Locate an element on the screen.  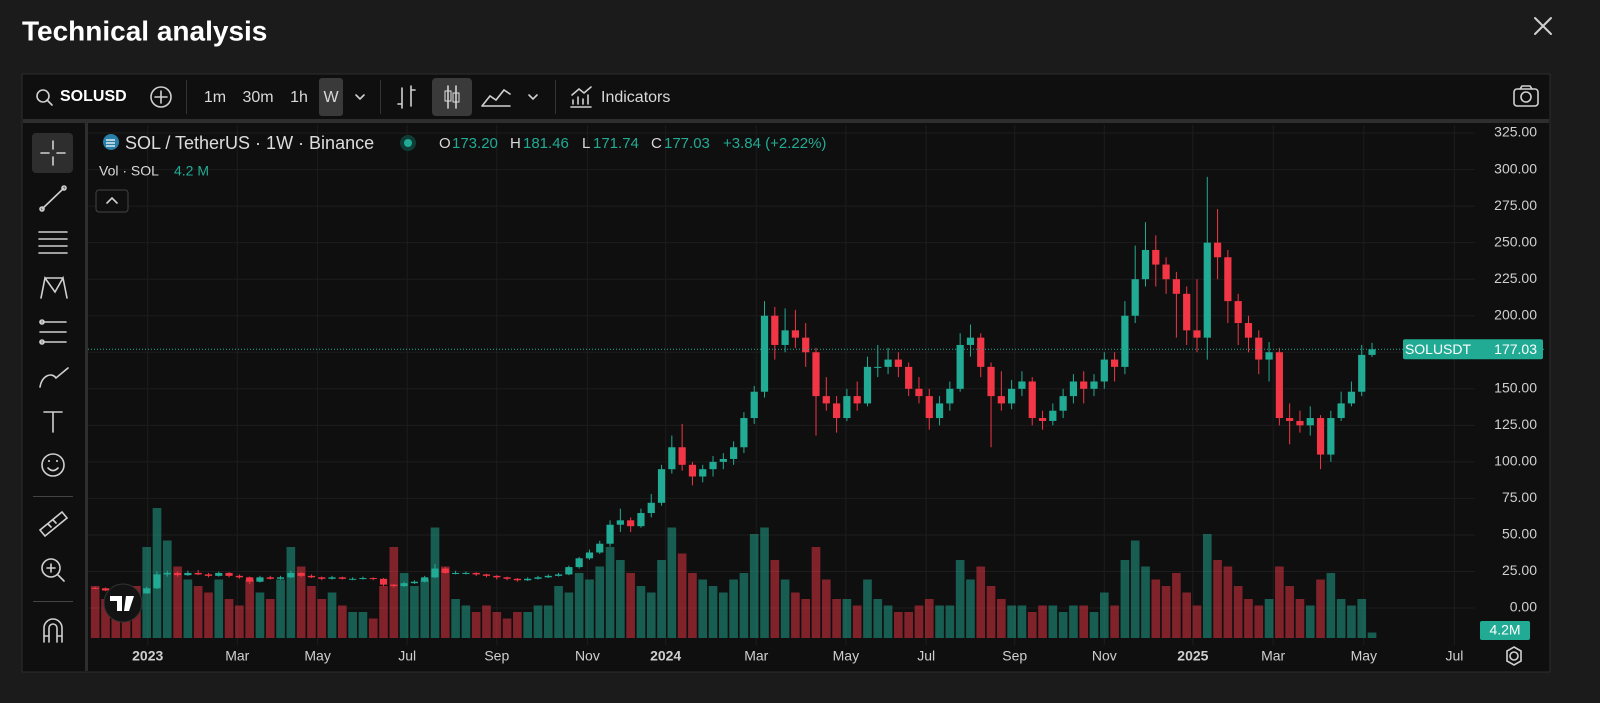
interval-dropdown is located at coordinates (360, 97).